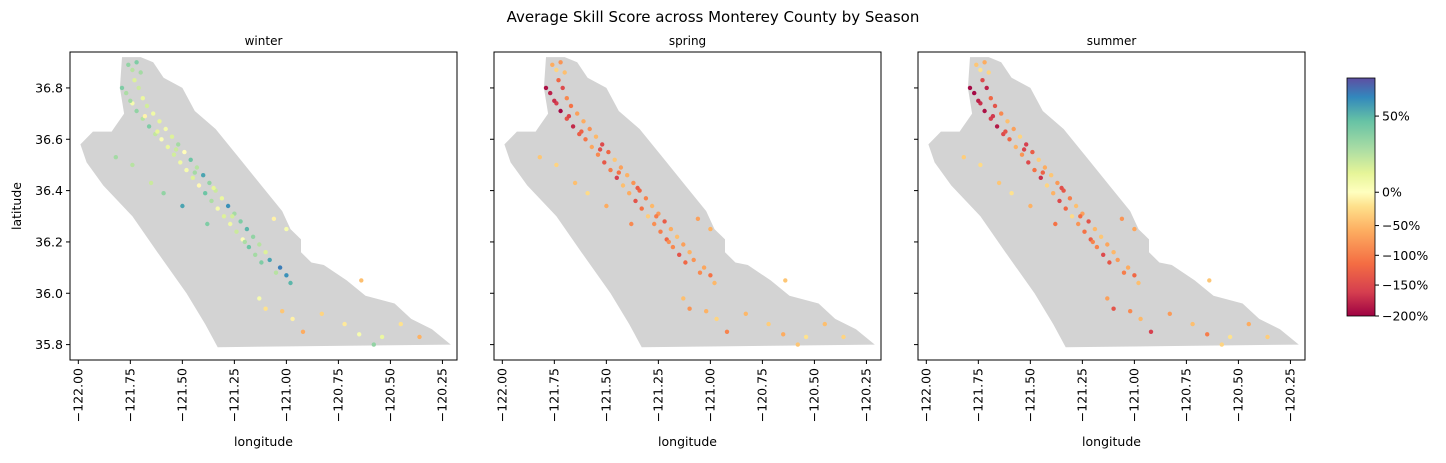 This screenshot has height=463, width=1446. What do you see at coordinates (865, 395) in the screenshot?
I see `x-tick-label: −120.25` at bounding box center [865, 395].